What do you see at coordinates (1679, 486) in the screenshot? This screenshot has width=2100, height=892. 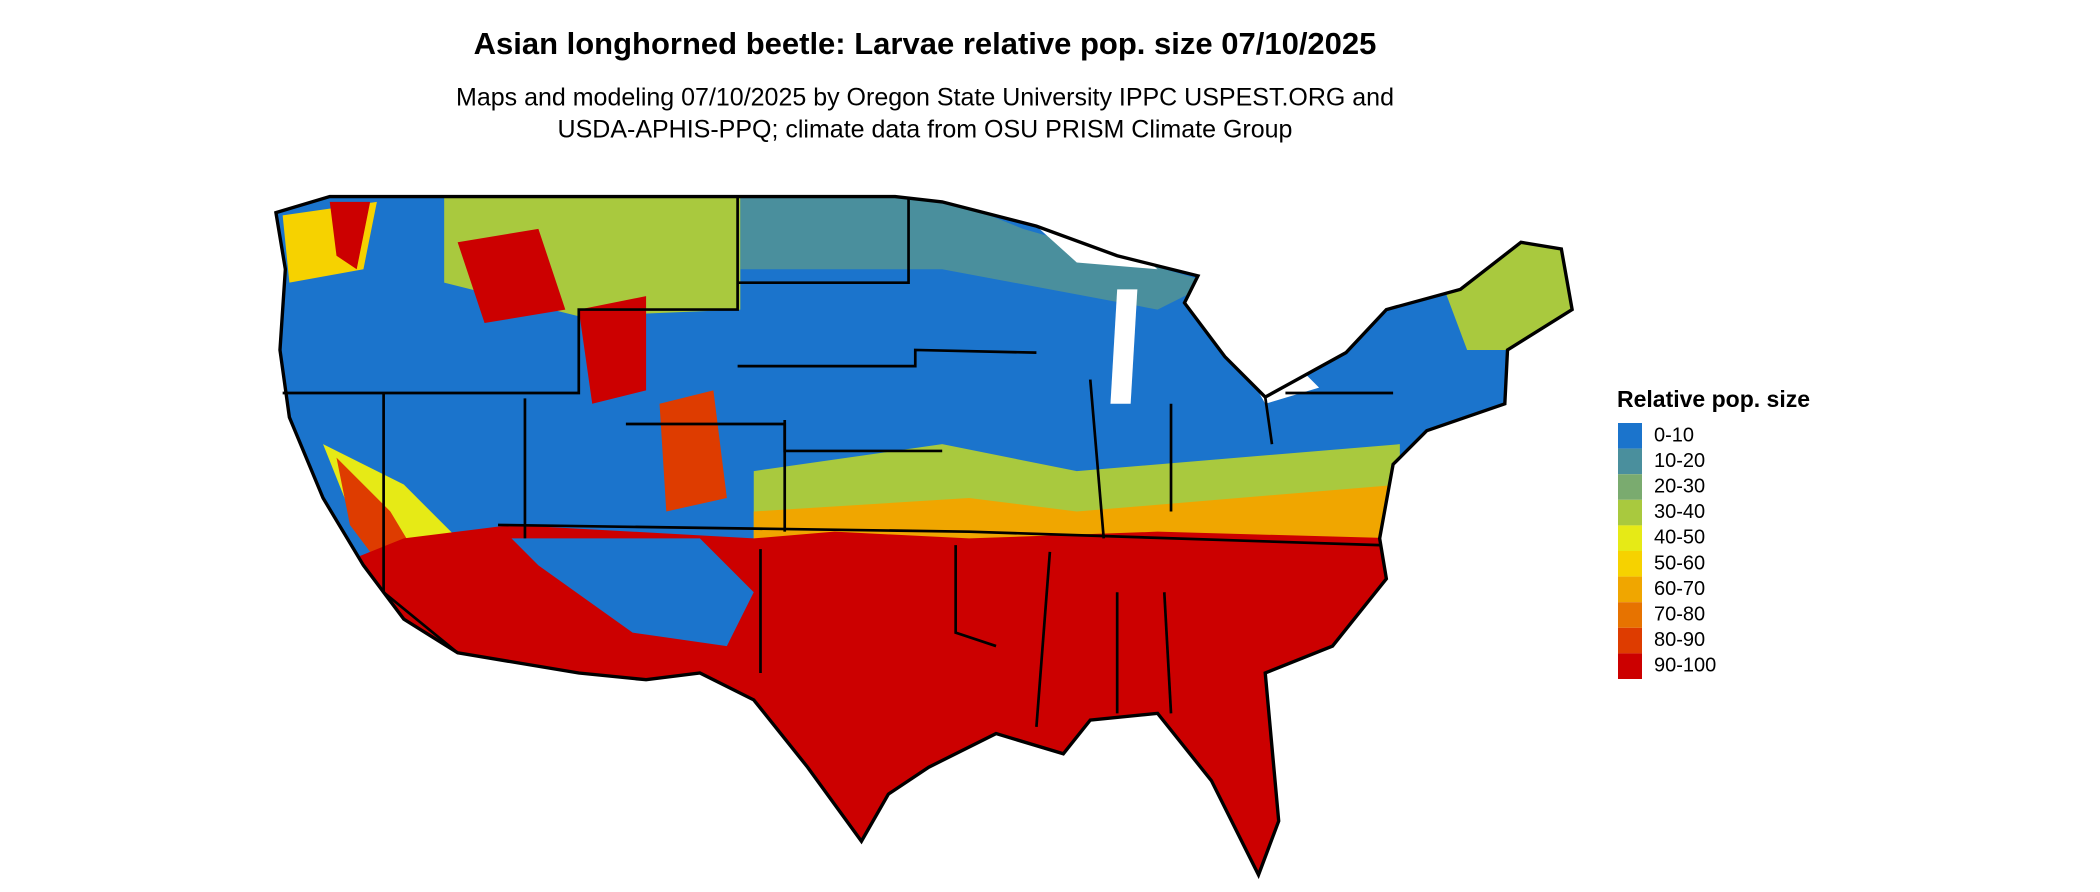 I see `legend-label: 20-30` at bounding box center [1679, 486].